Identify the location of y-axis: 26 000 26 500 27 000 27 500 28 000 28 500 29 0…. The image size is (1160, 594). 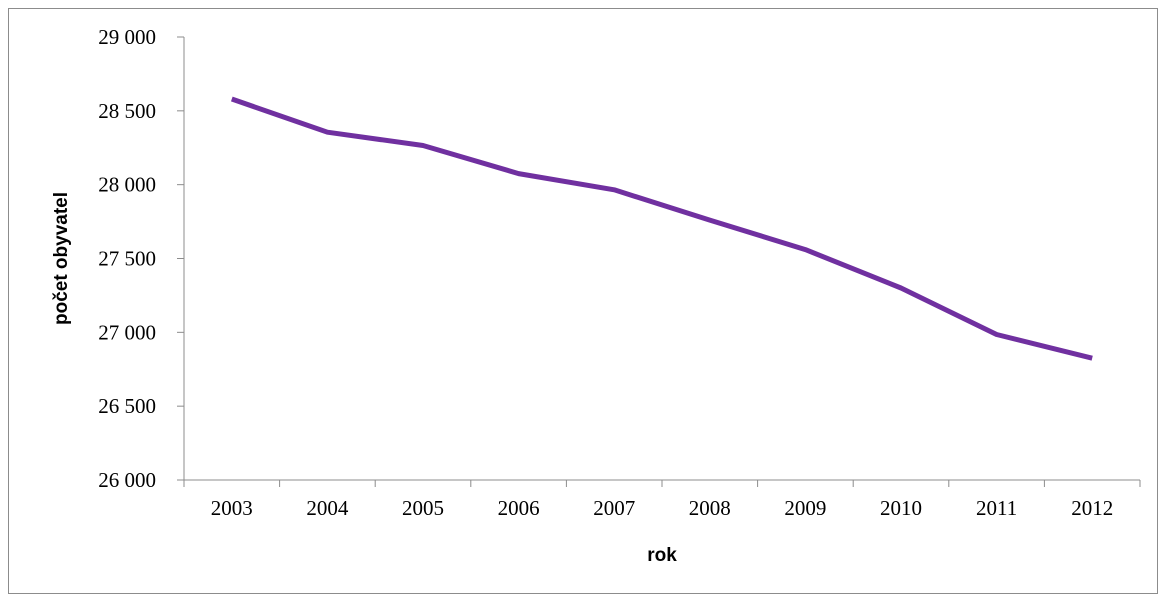
(141, 258).